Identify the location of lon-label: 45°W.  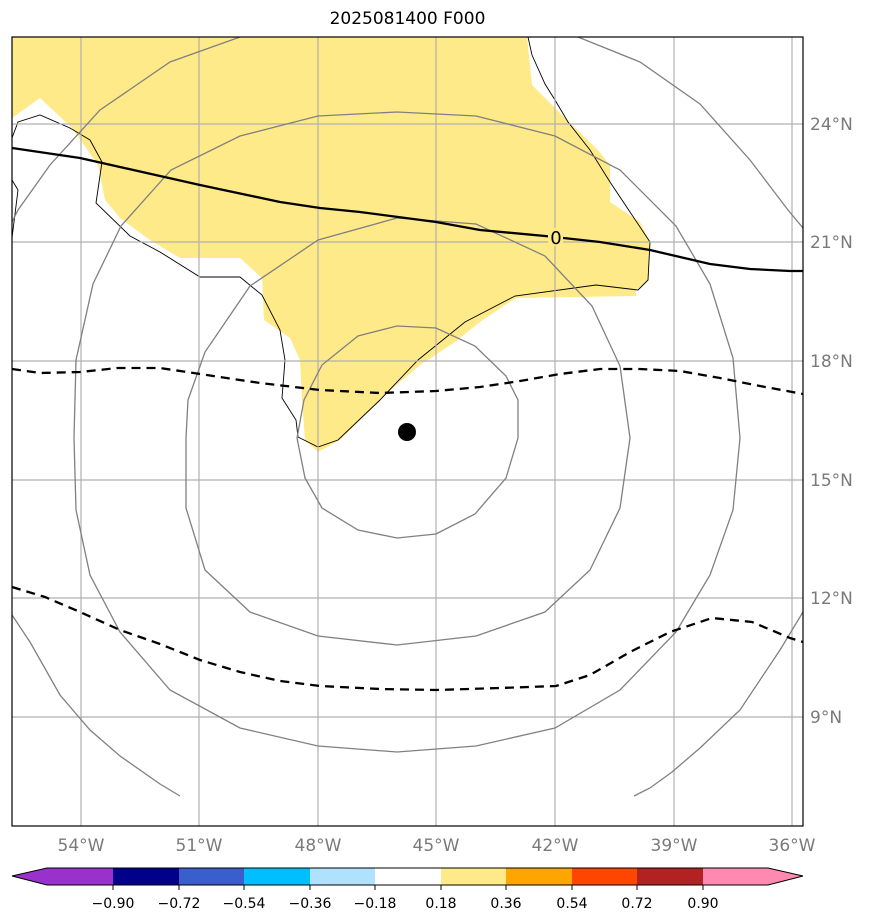
(436, 846).